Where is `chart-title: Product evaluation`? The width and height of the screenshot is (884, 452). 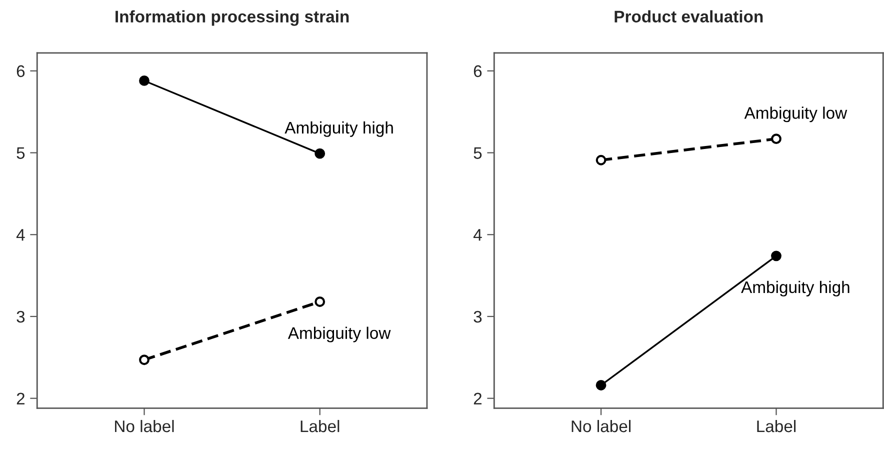 chart-title: Product evaluation is located at coordinates (688, 16).